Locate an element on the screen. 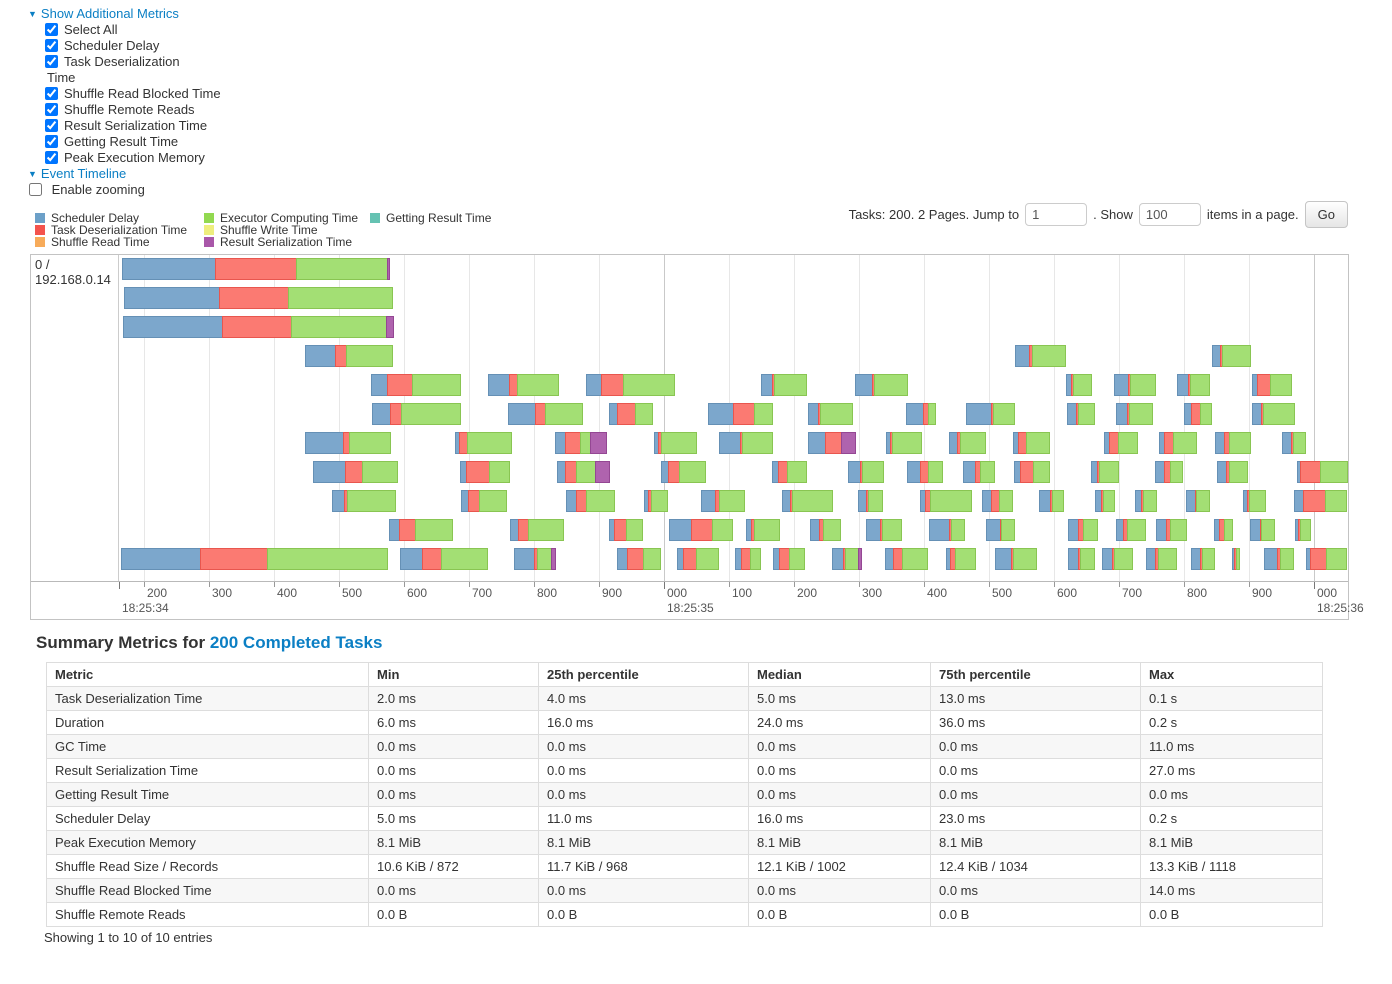 Image resolution: width=1392 pixels, height=984 pixels. go-button: Go is located at coordinates (1326, 214).